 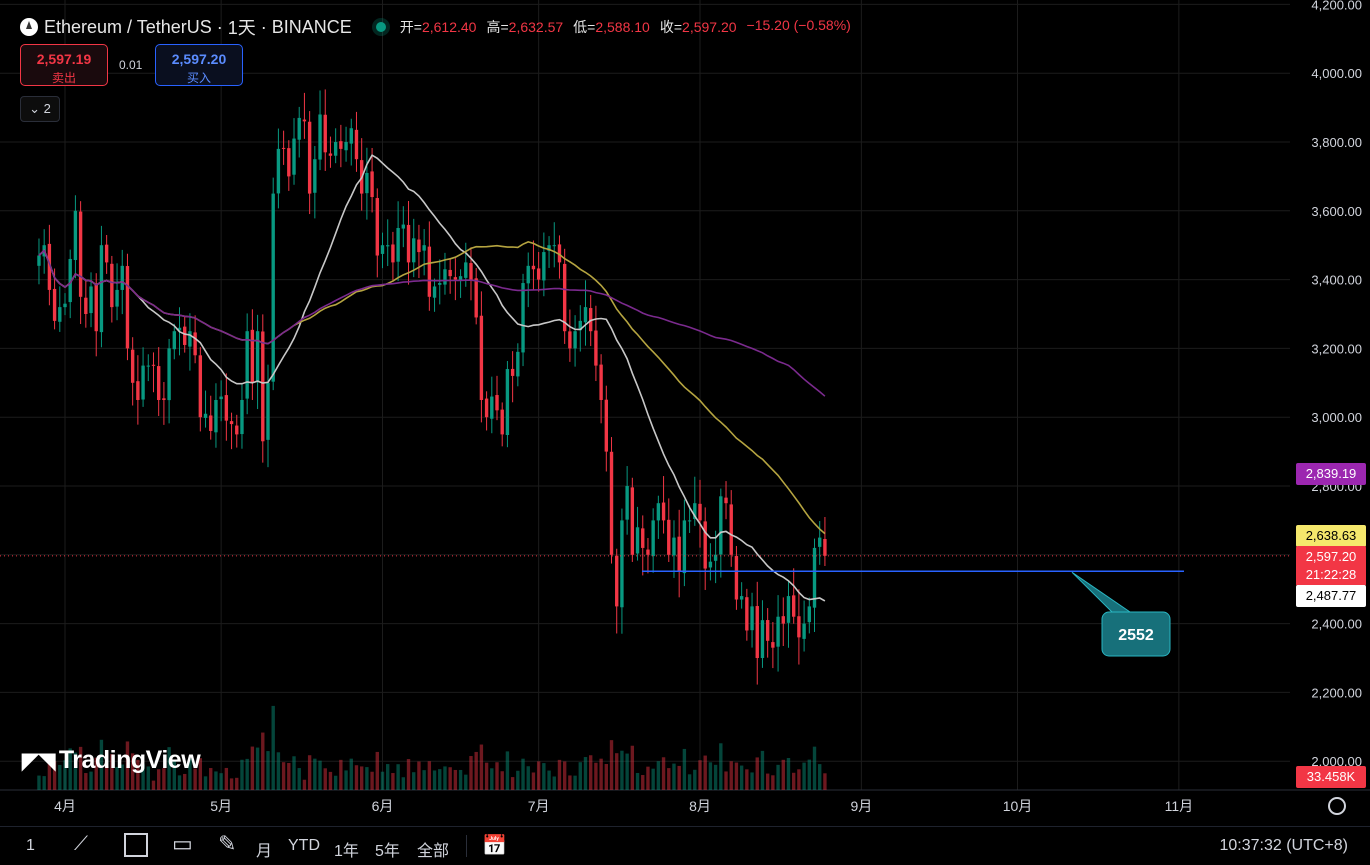 What do you see at coordinates (623, 806) in the screenshot?
I see `time-axis: 4月 5月 6月 7月 8月 9月 10月 11月` at bounding box center [623, 806].